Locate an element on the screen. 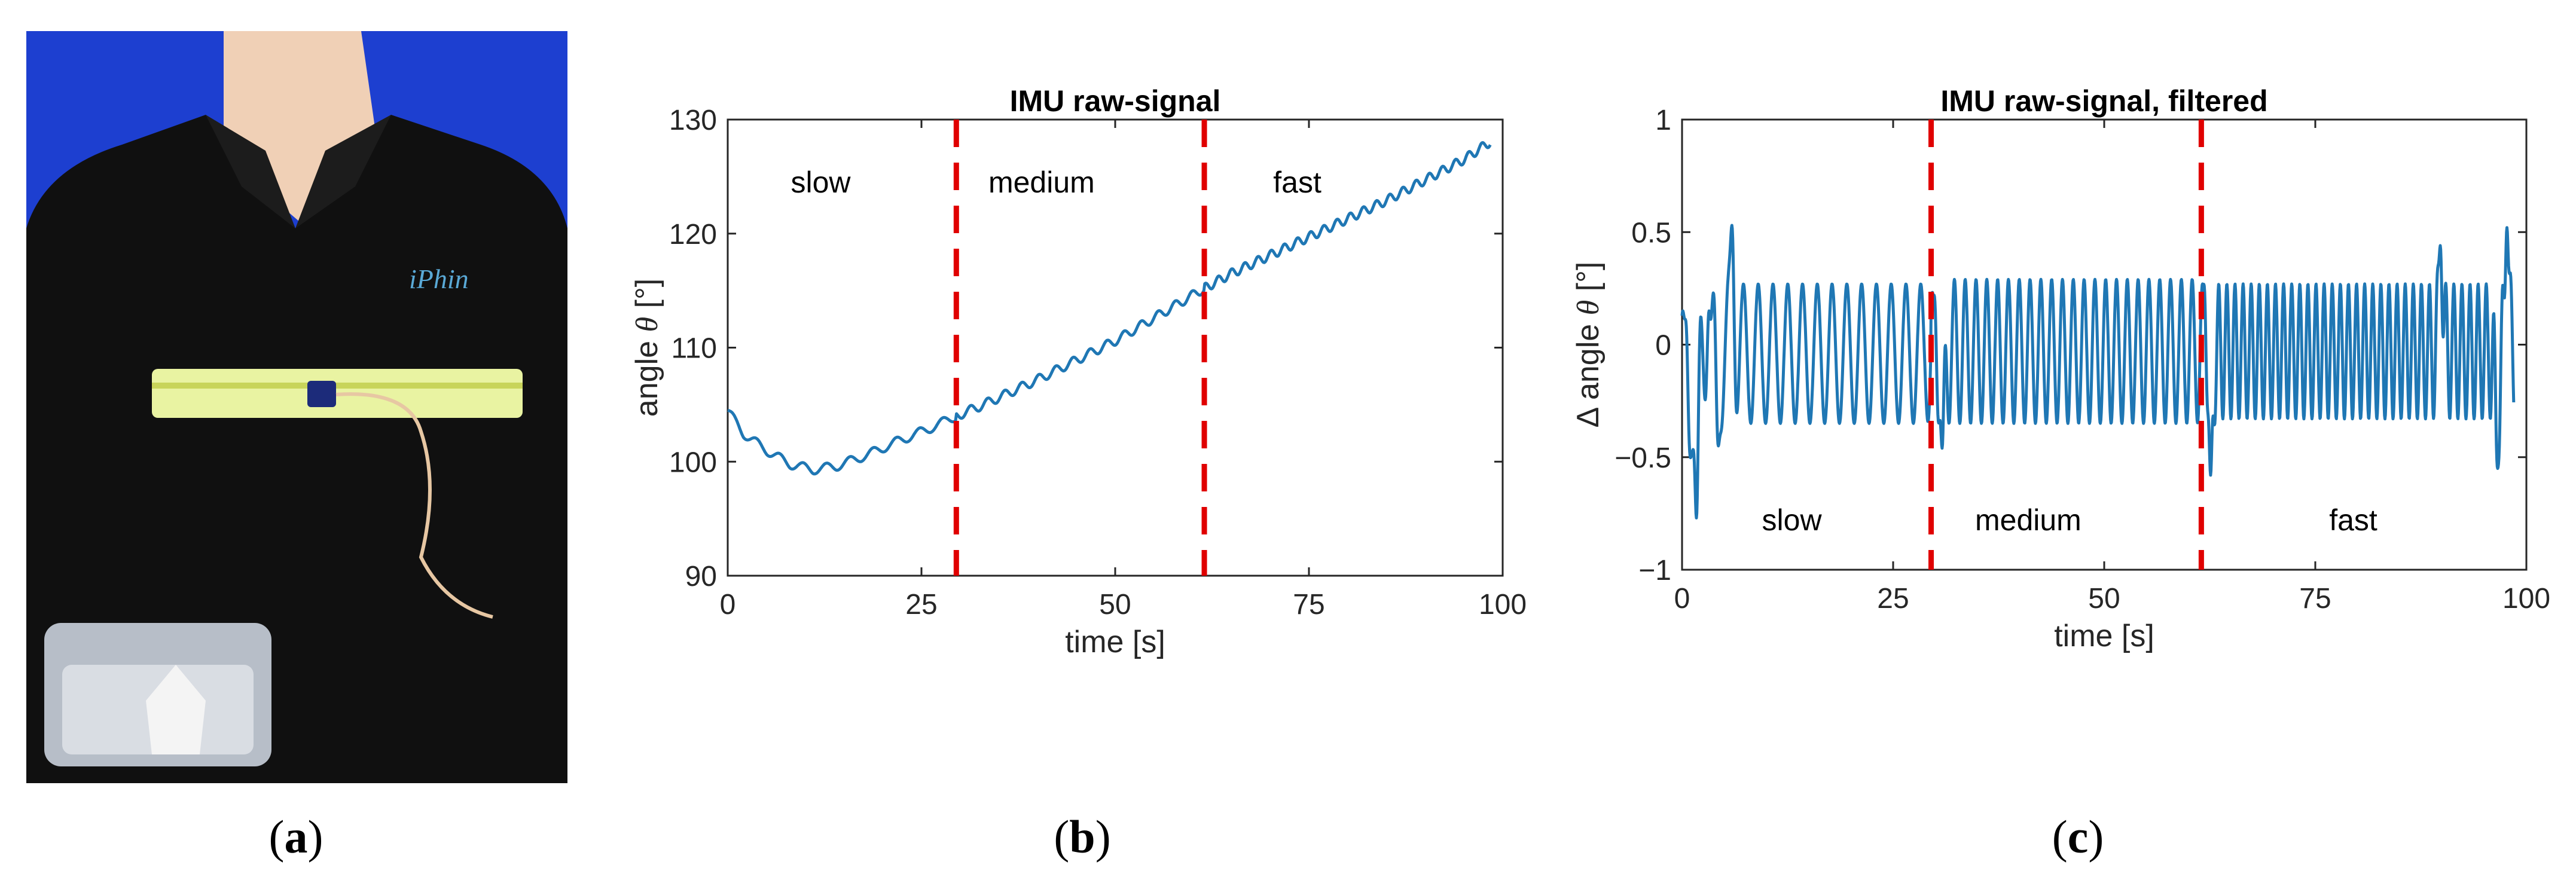 The height and width of the screenshot is (880, 2576). shirt-collar-left is located at coordinates (251, 171).